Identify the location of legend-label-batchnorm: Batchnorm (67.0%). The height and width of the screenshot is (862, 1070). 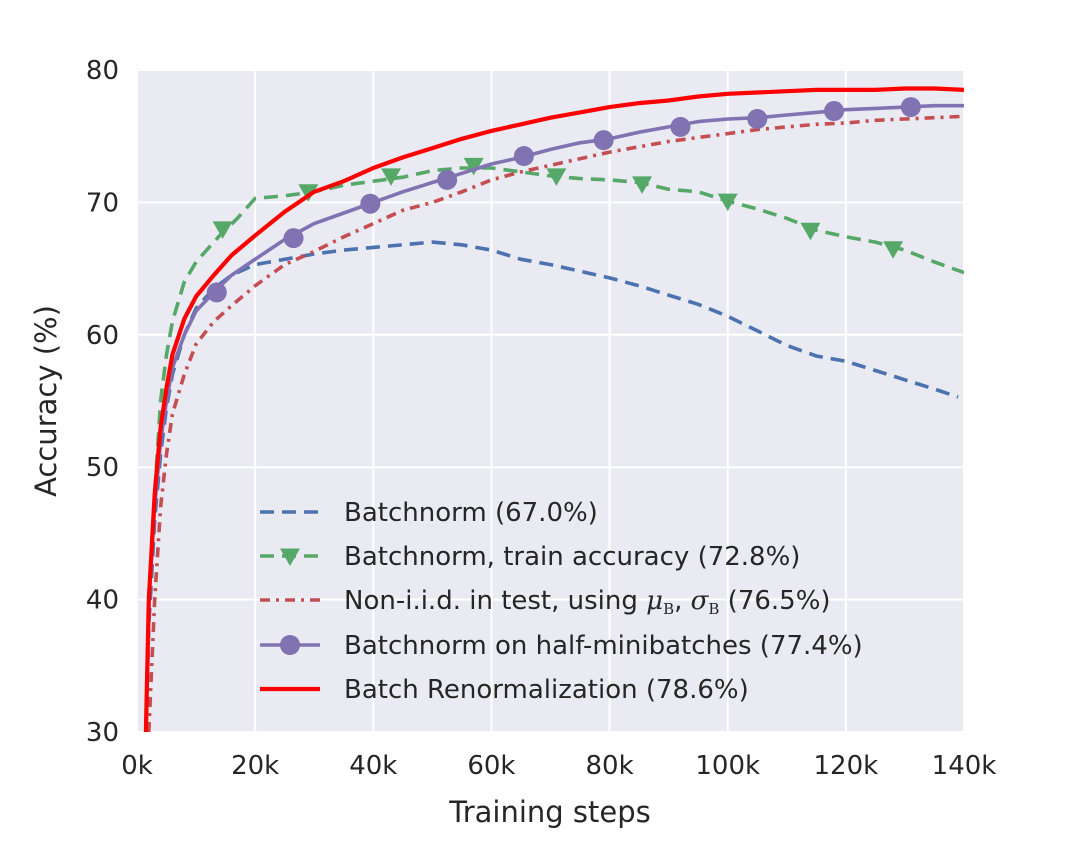
(471, 513).